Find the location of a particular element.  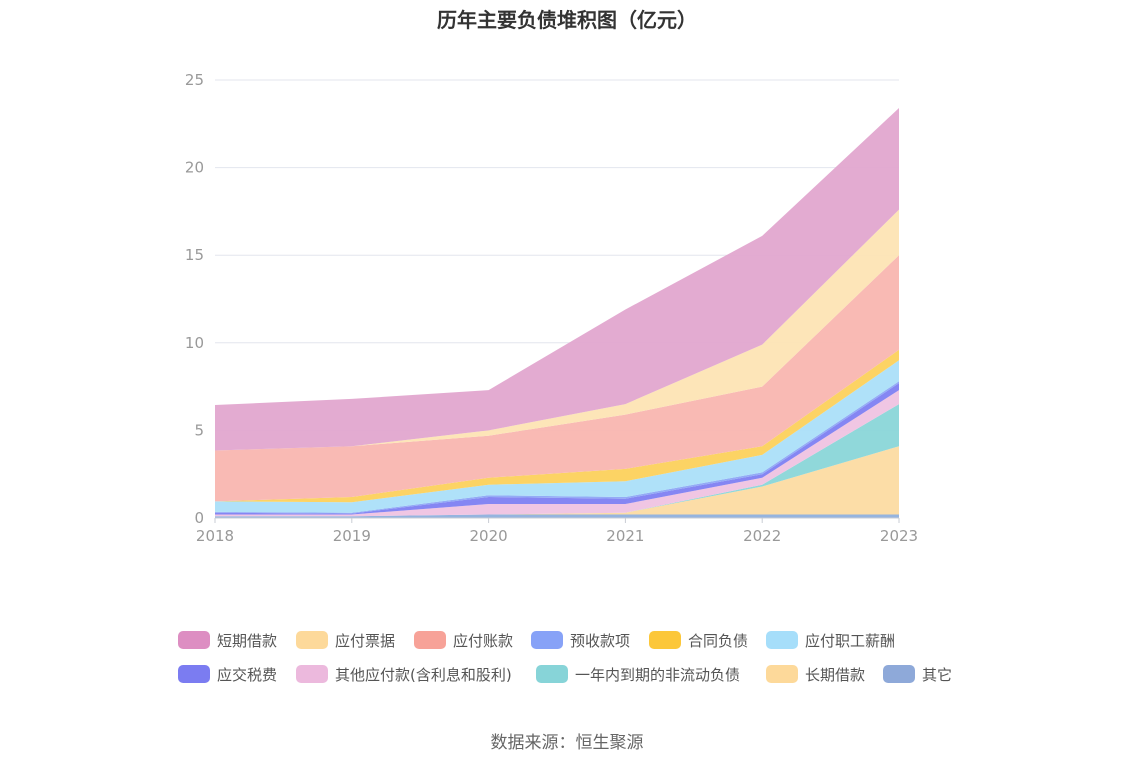

legend-label: 应付票据 is located at coordinates (365, 640).